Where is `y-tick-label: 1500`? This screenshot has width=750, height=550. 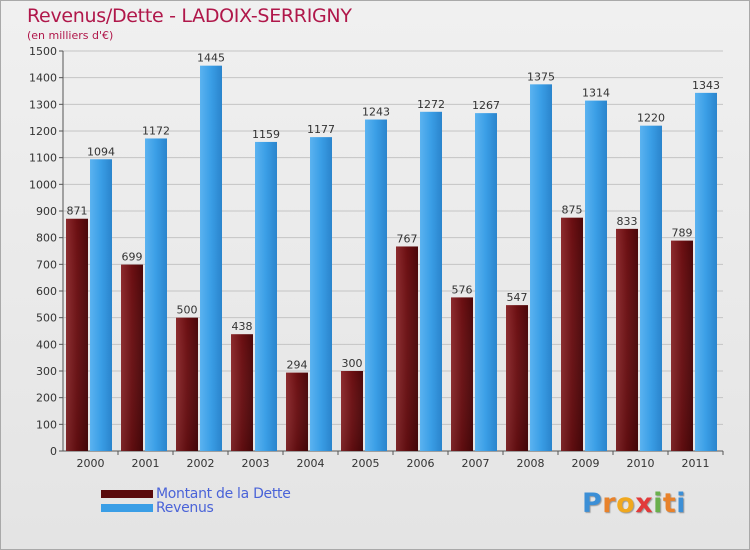 y-tick-label: 1500 is located at coordinates (43, 51).